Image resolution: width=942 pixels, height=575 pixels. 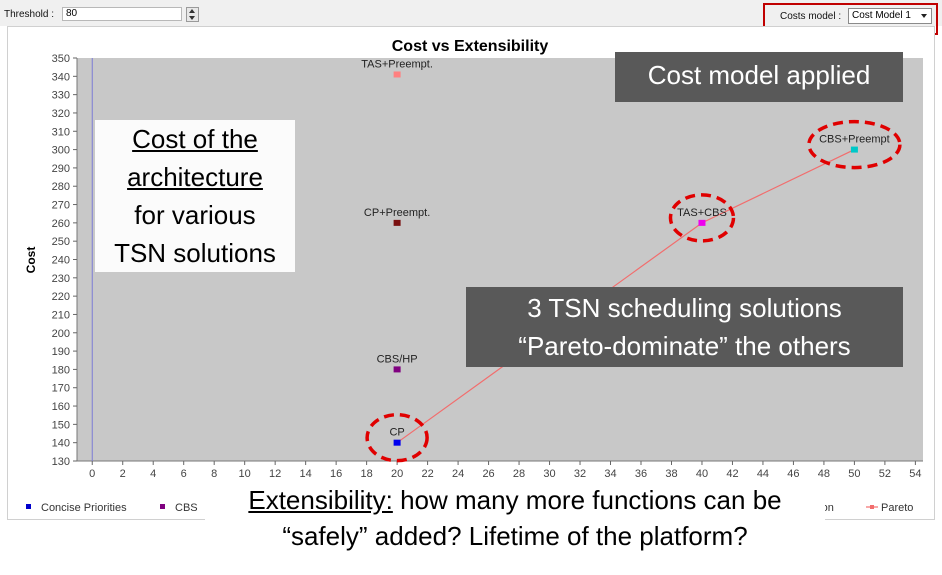 What do you see at coordinates (397, 359) in the screenshot?
I see `data-point-label-2: CBS/HP` at bounding box center [397, 359].